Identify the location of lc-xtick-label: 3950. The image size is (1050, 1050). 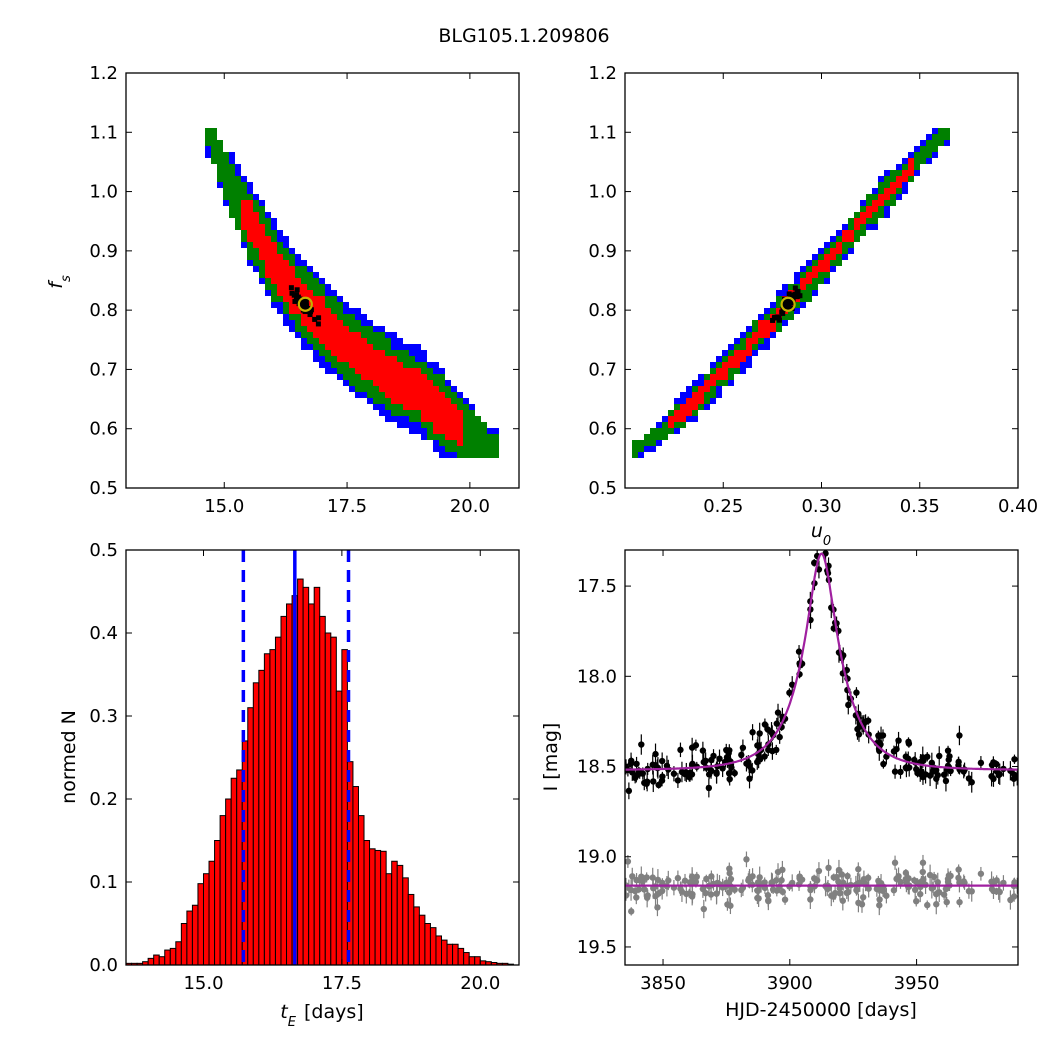
(917, 983).